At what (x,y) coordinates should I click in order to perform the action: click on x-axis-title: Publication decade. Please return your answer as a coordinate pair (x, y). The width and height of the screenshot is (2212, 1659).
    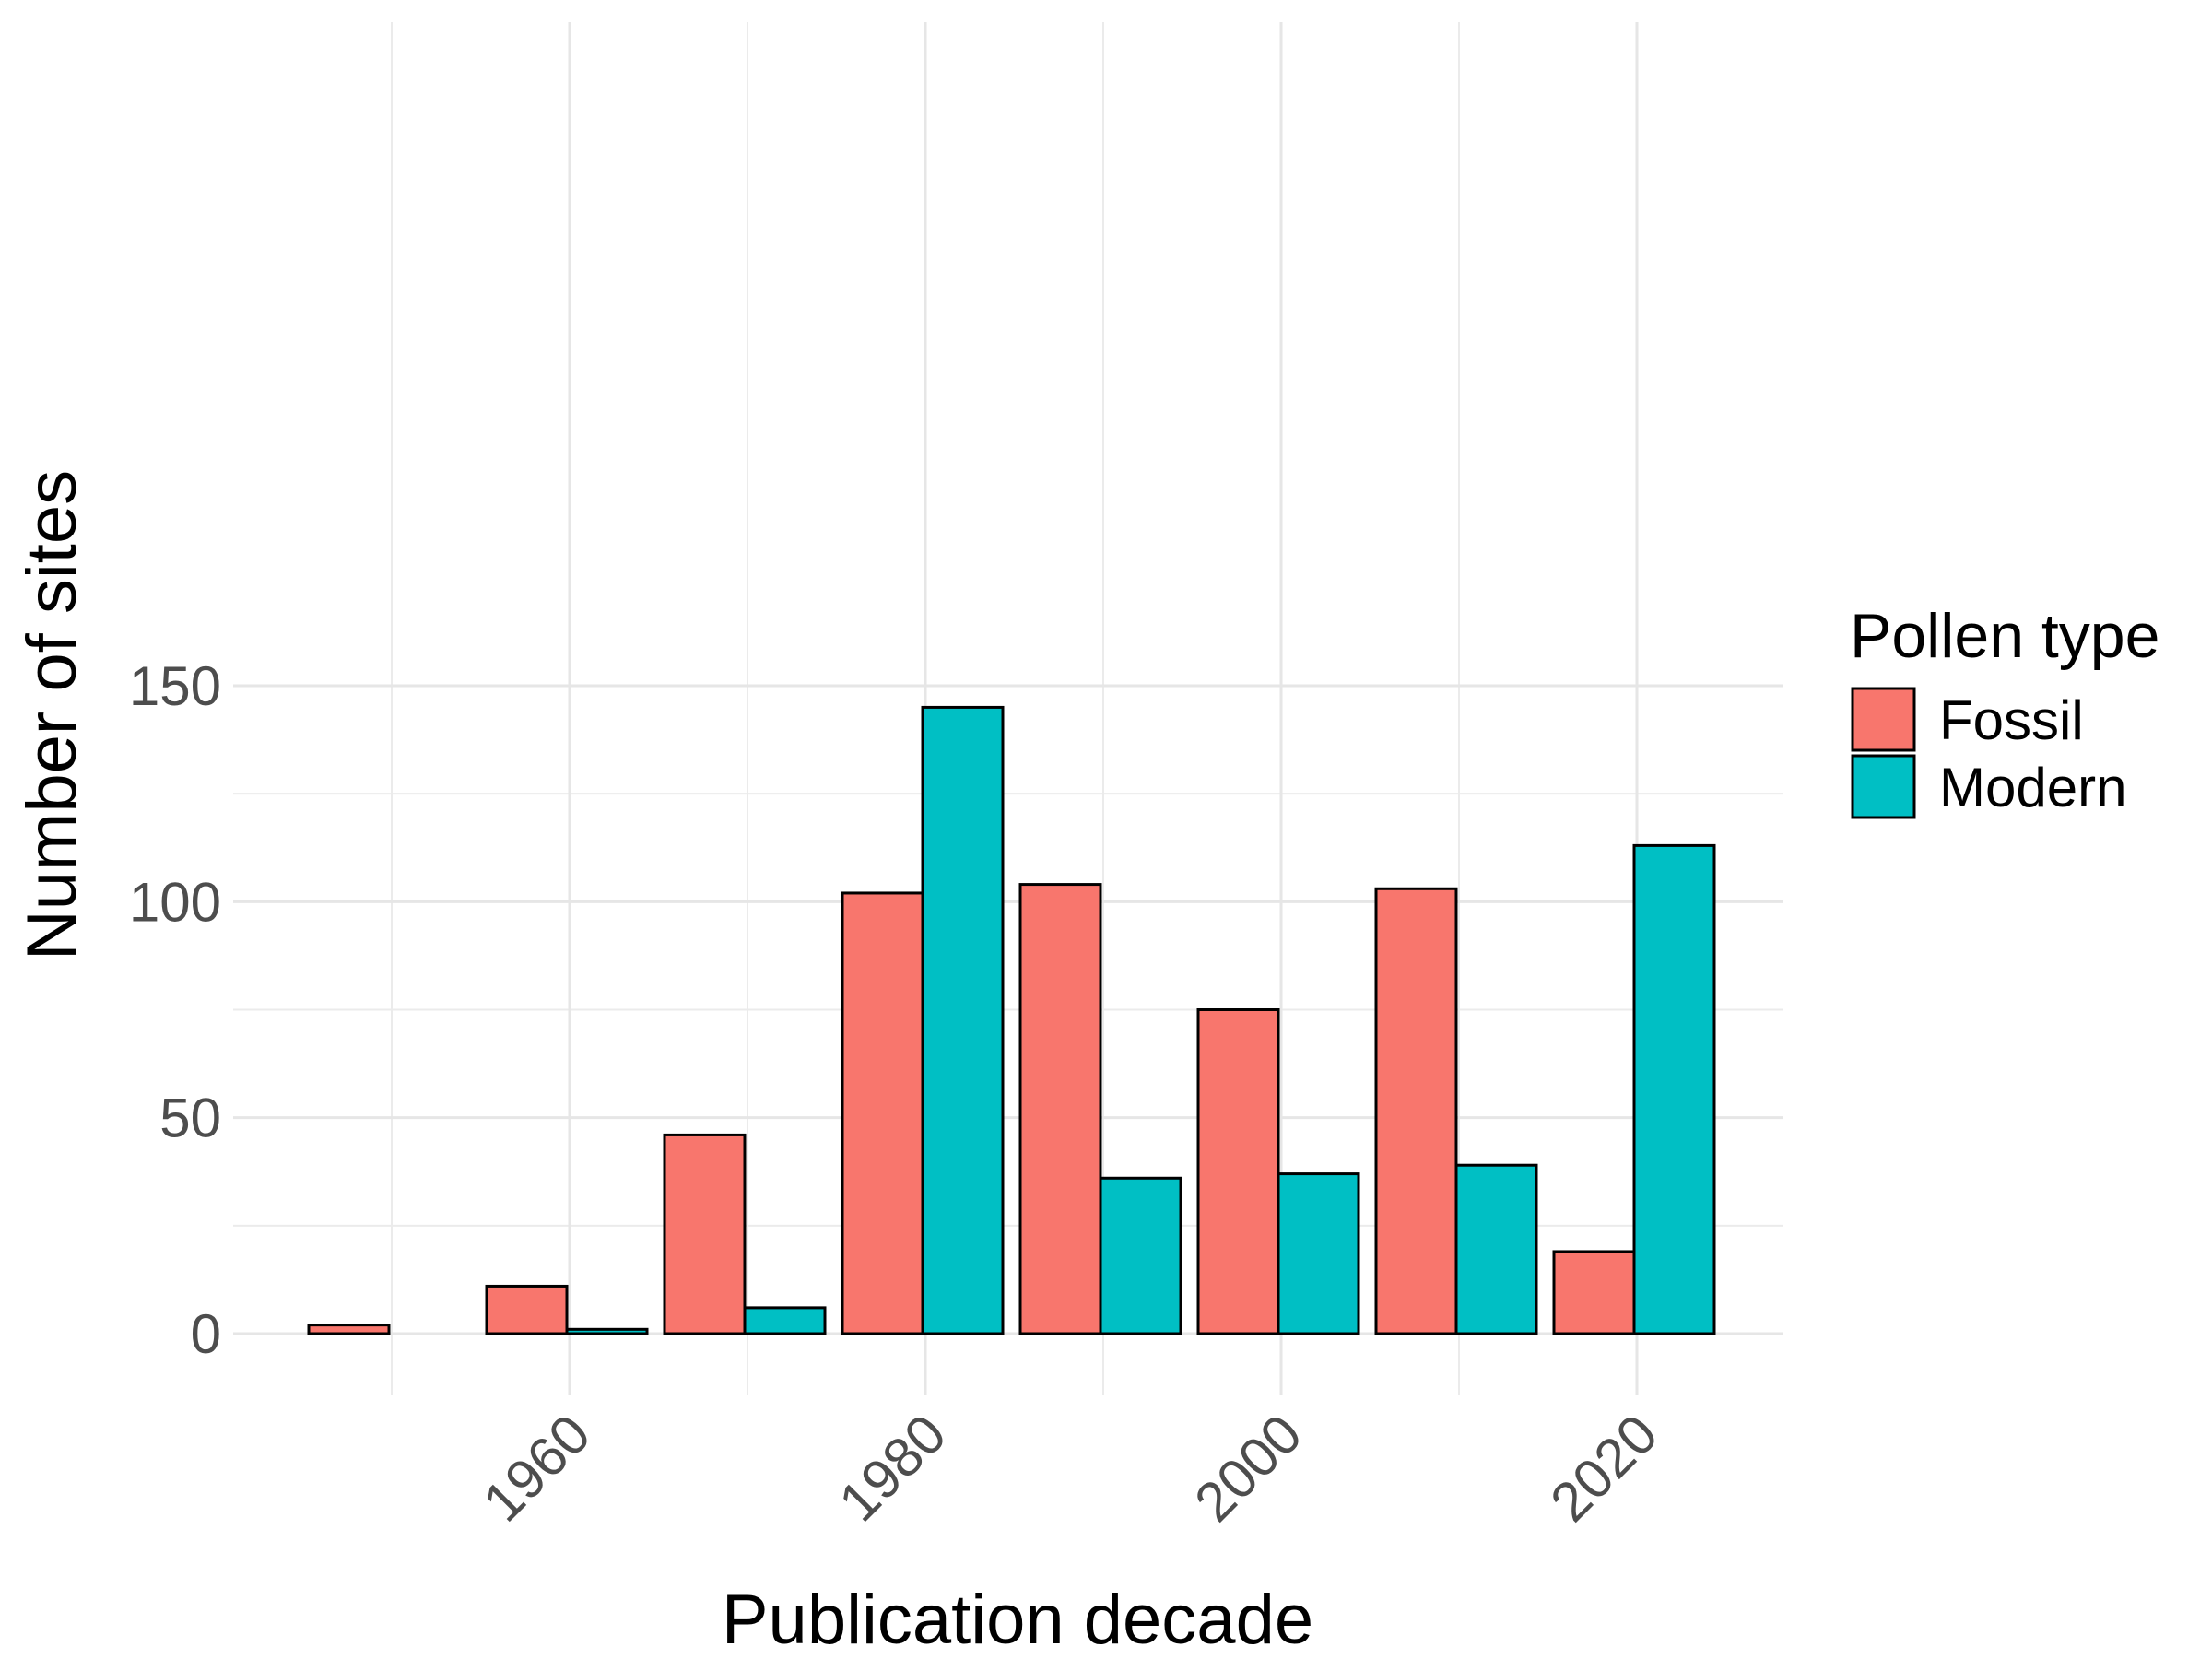
    Looking at the image, I should click on (1017, 1620).